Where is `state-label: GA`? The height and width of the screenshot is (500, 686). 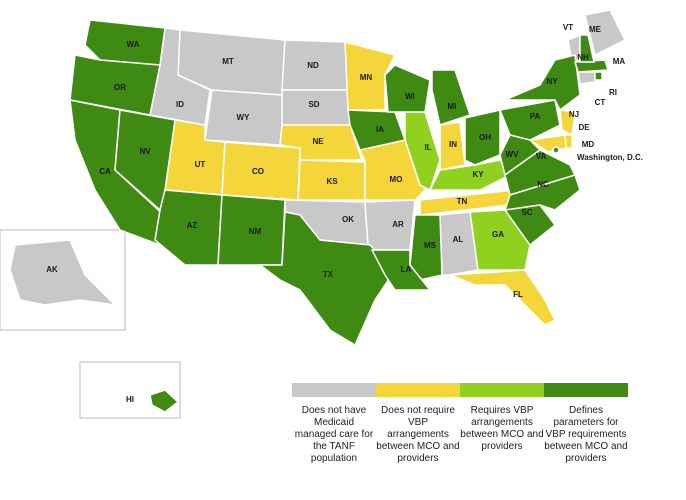 state-label: GA is located at coordinates (498, 234).